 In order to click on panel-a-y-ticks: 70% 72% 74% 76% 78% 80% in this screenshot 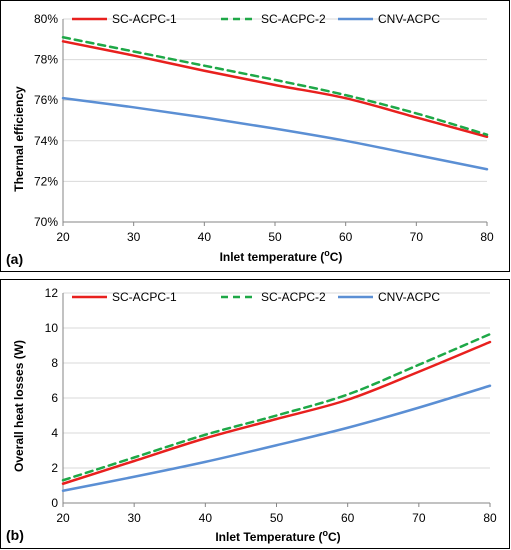, I will do `click(46, 120)`.